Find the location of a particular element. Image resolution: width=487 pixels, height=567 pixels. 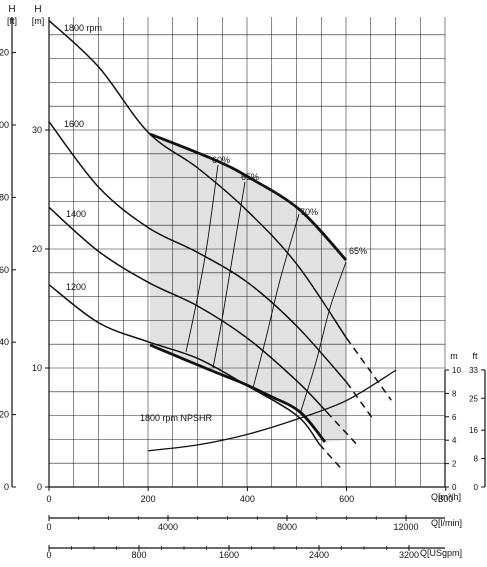

npshr-curve-group is located at coordinates (272, 410).